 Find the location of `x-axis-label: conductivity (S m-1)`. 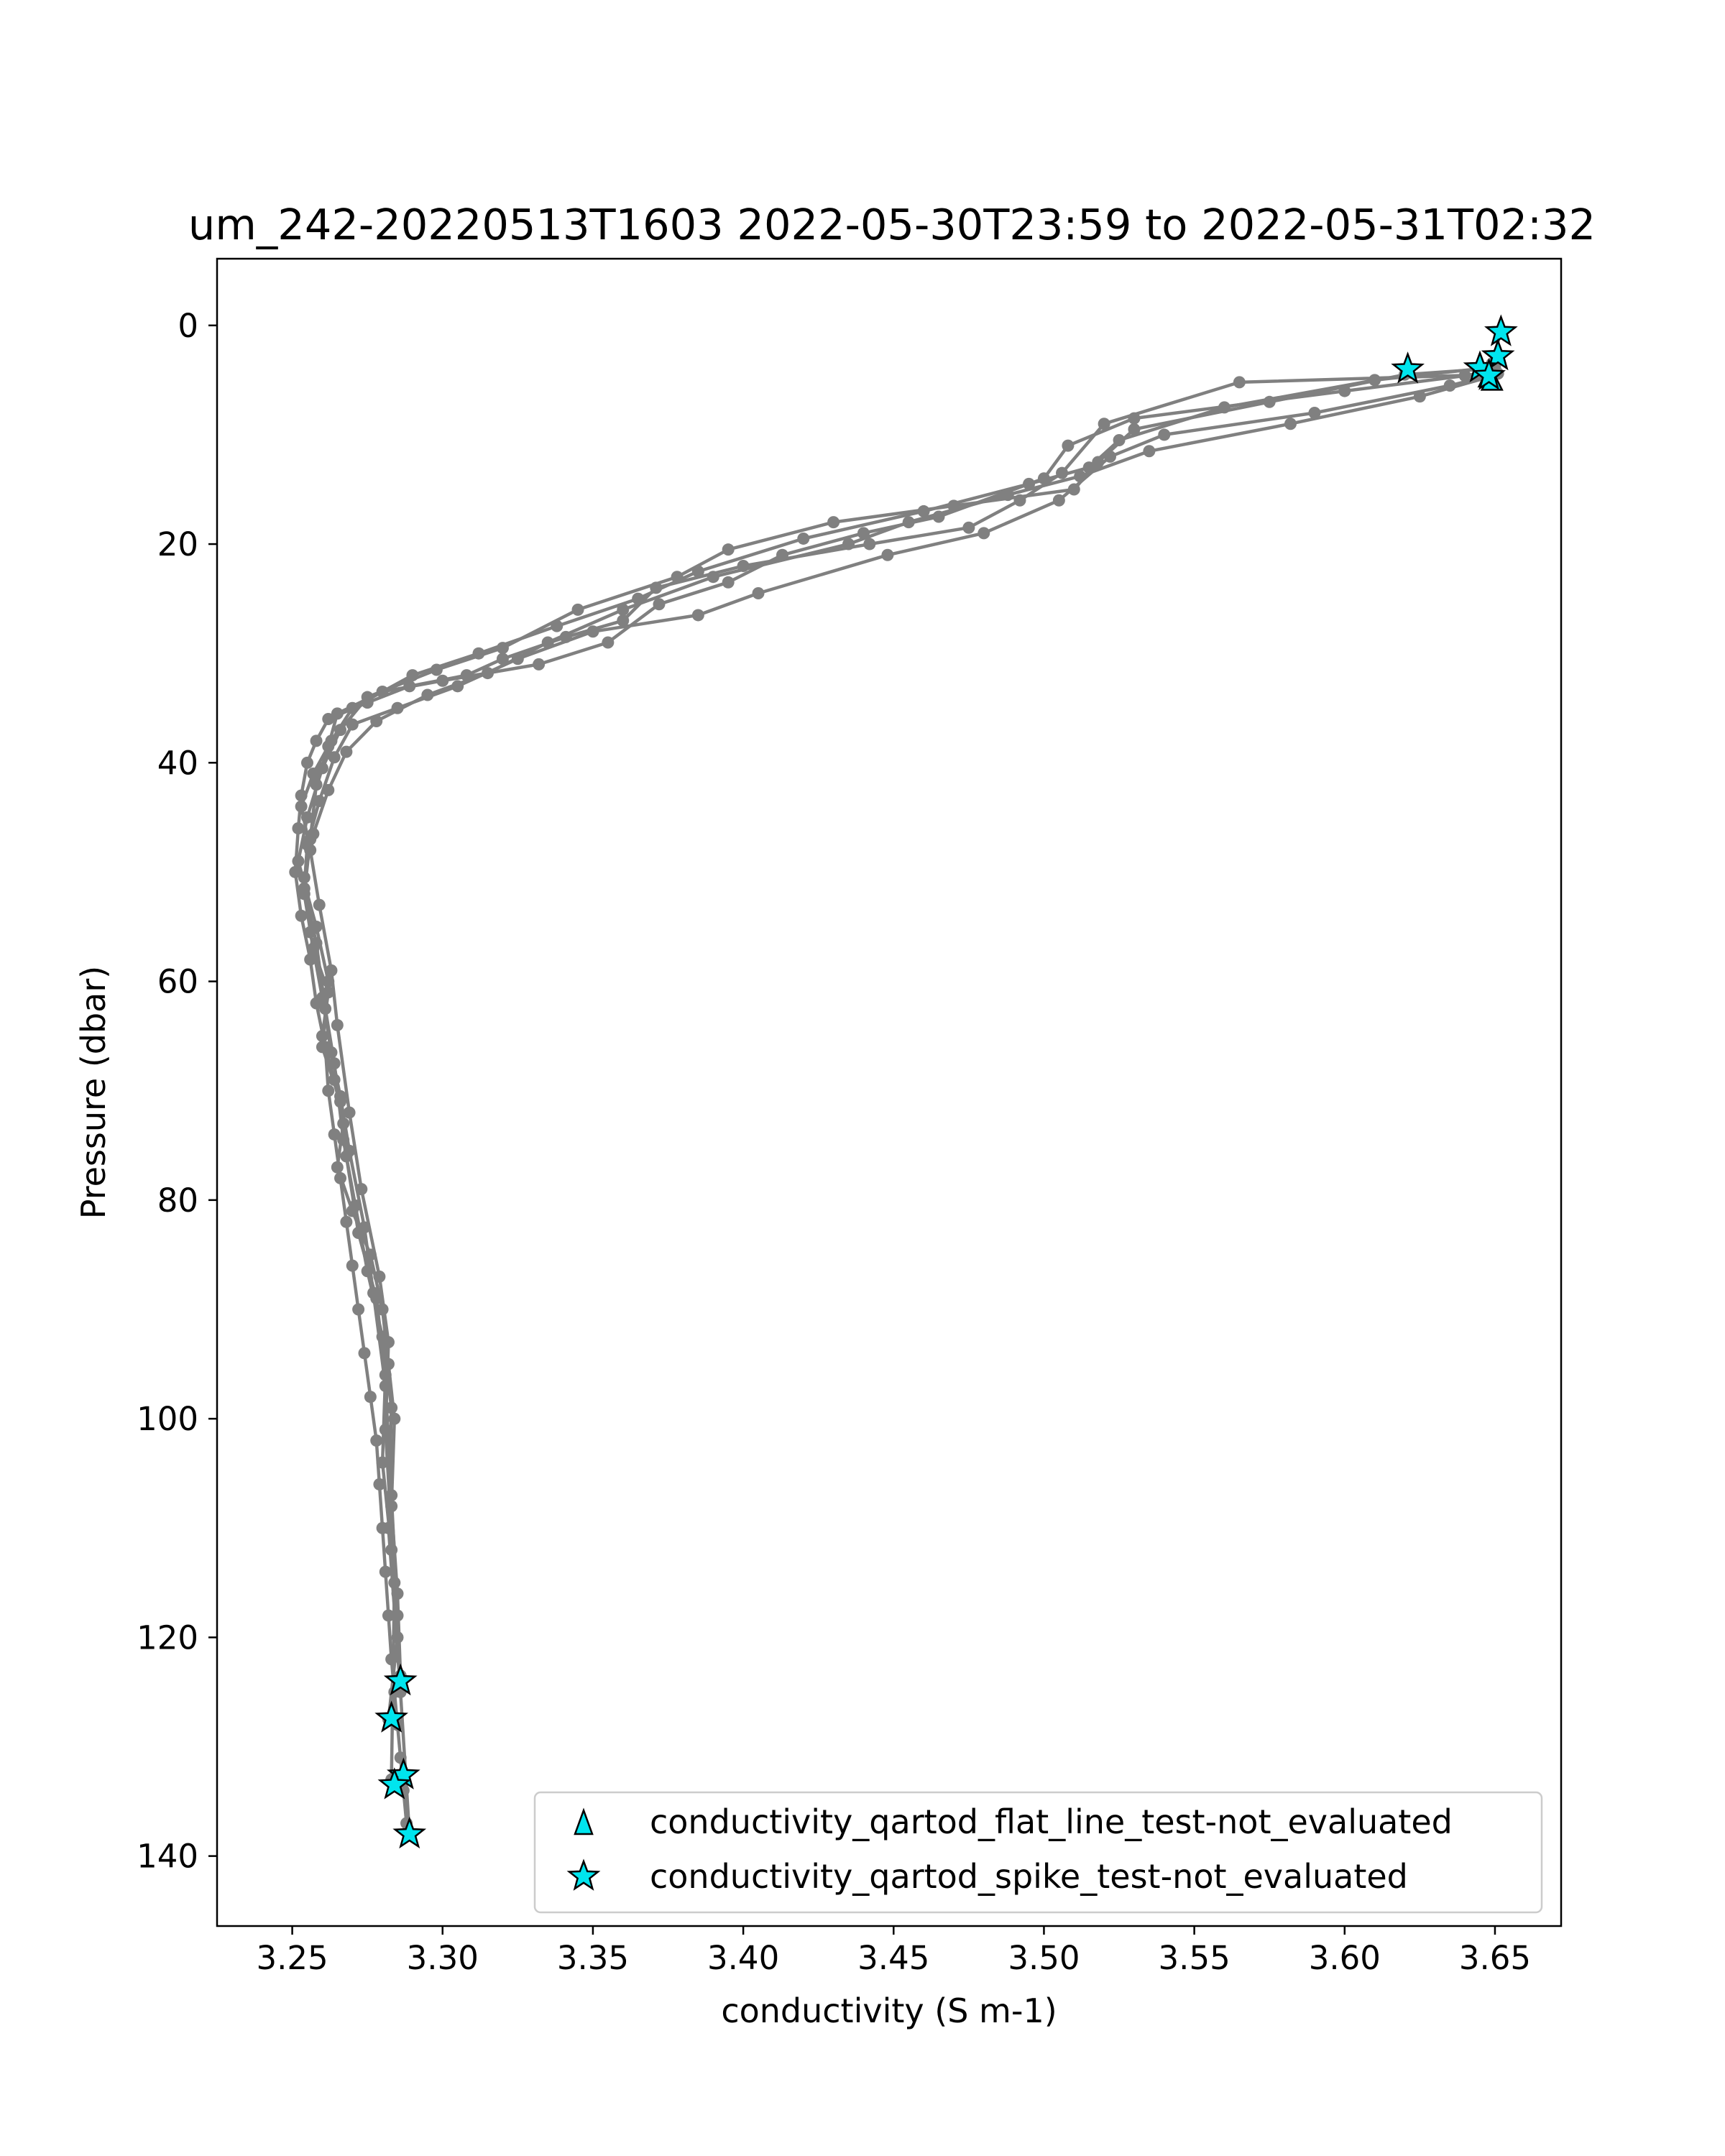

x-axis-label: conductivity (S m-1) is located at coordinates (889, 2011).